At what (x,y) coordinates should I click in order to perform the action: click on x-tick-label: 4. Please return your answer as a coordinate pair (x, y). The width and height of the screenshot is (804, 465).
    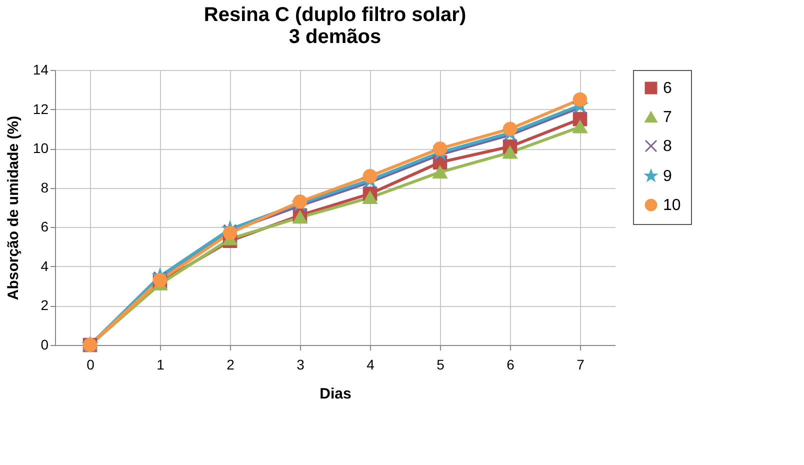
    Looking at the image, I should click on (370, 364).